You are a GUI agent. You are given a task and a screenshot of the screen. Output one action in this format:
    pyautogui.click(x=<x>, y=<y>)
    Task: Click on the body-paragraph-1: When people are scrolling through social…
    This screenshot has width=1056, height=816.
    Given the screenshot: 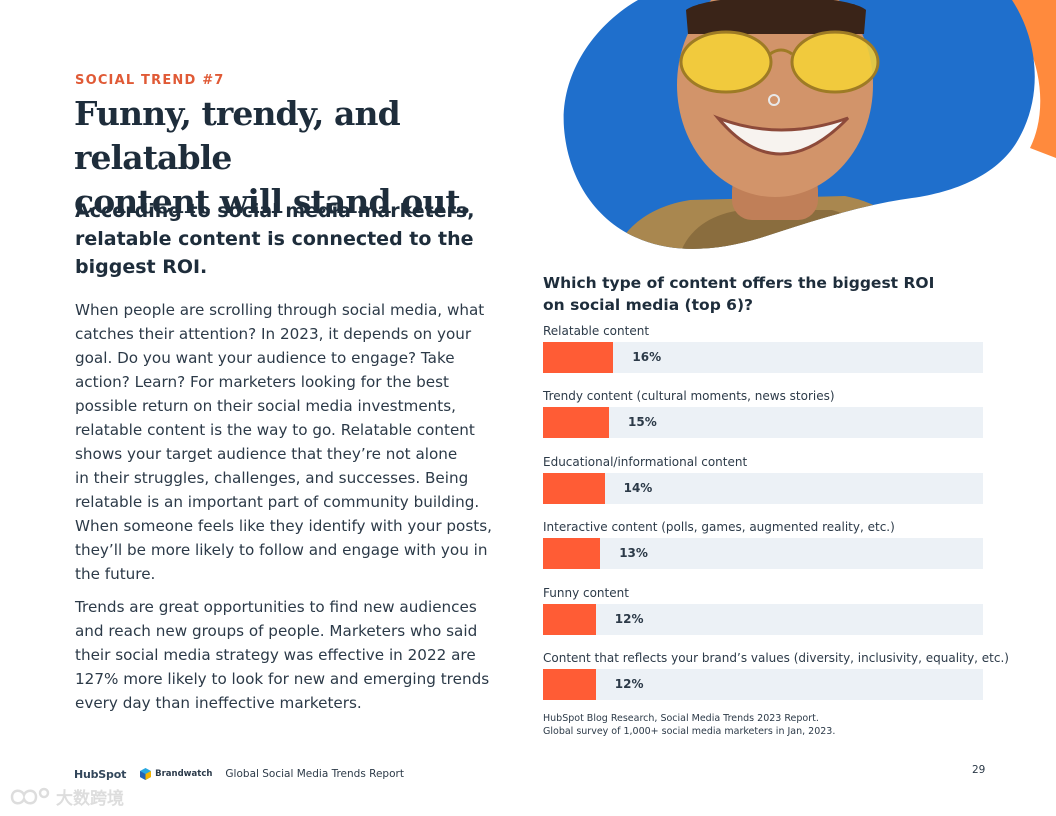 What is the action you would take?
    pyautogui.click(x=285, y=442)
    